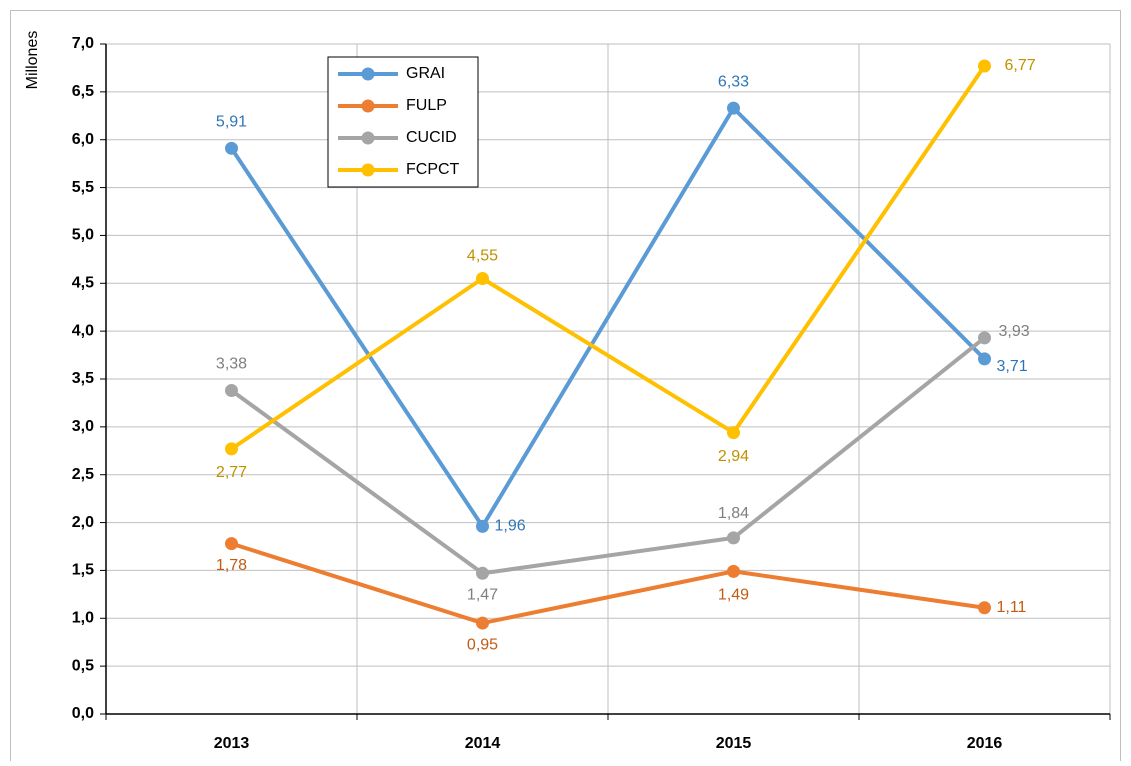 This screenshot has height=766, width=1131. Describe the element at coordinates (83, 139) in the screenshot. I see `y-tick-label: 6,0` at that location.